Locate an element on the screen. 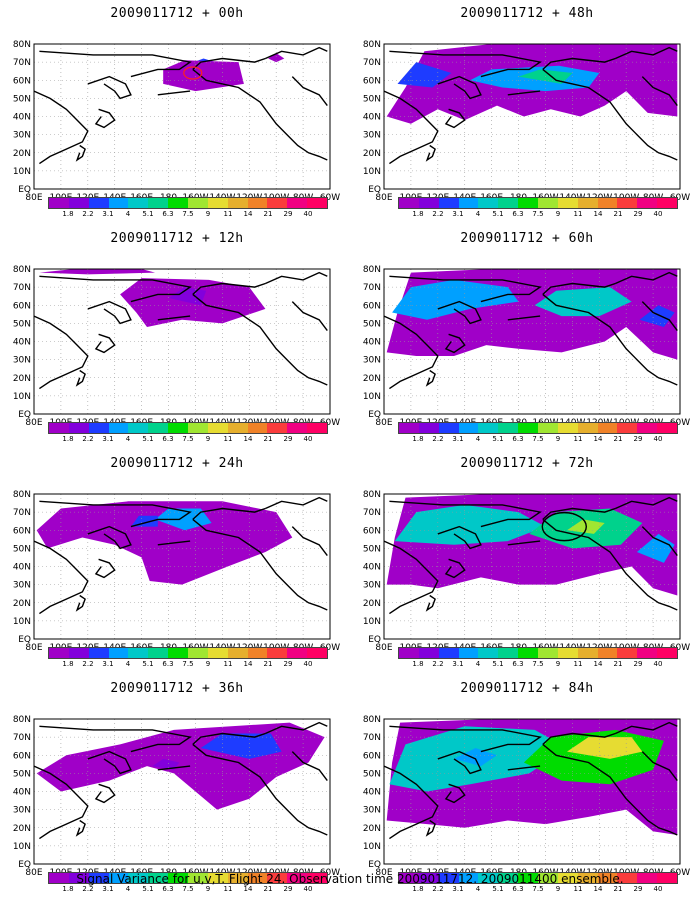 This screenshot has height=900, width=700. colorbar-label: 14 is located at coordinates (248, 214).